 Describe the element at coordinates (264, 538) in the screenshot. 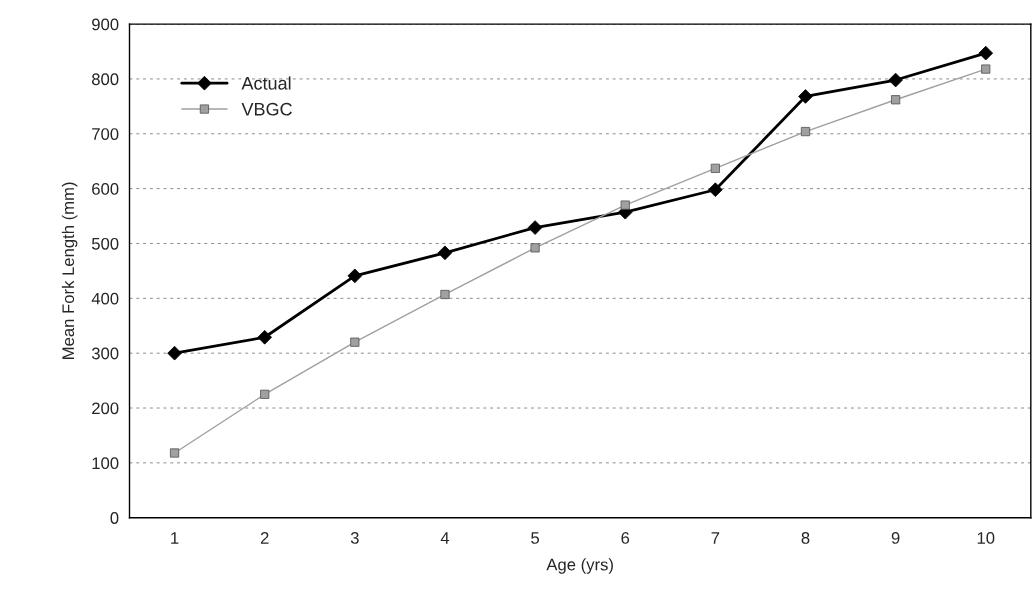

I see `x-tick-label: 2` at that location.